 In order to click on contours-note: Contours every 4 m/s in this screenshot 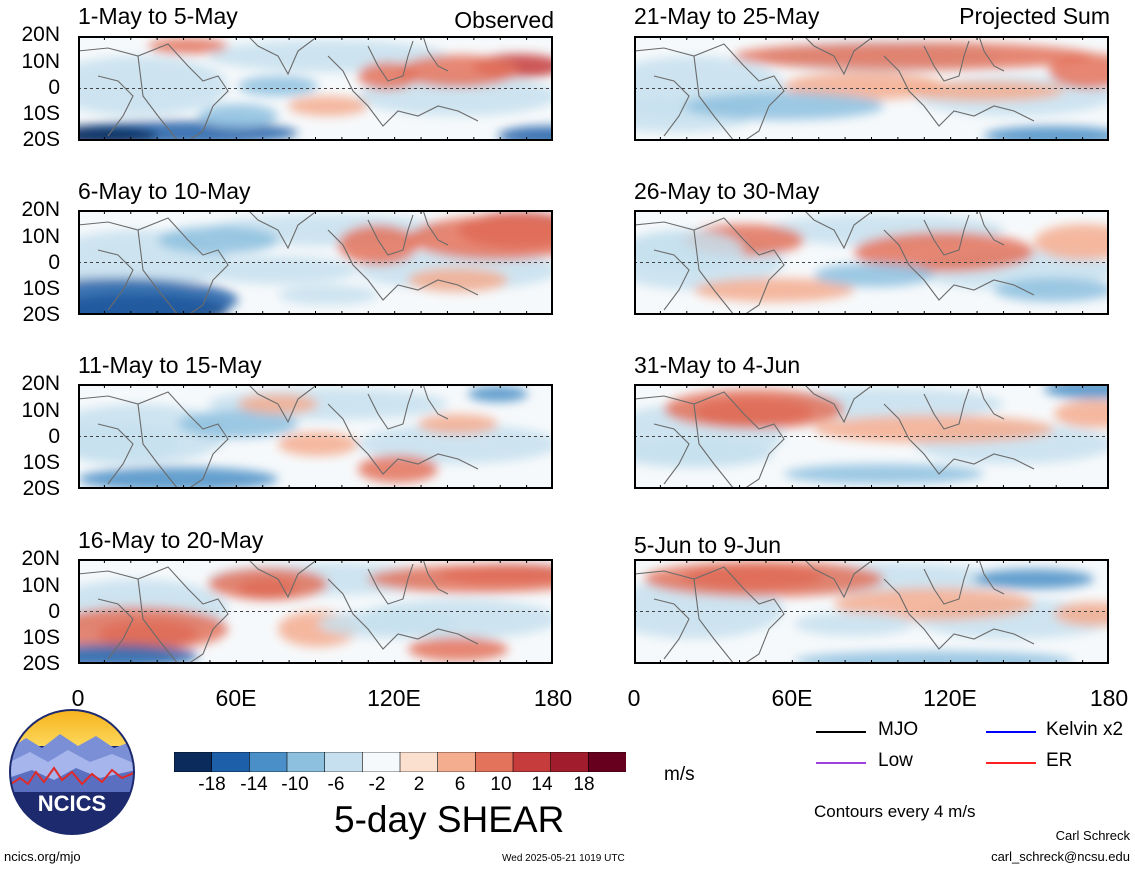, I will do `click(895, 811)`.